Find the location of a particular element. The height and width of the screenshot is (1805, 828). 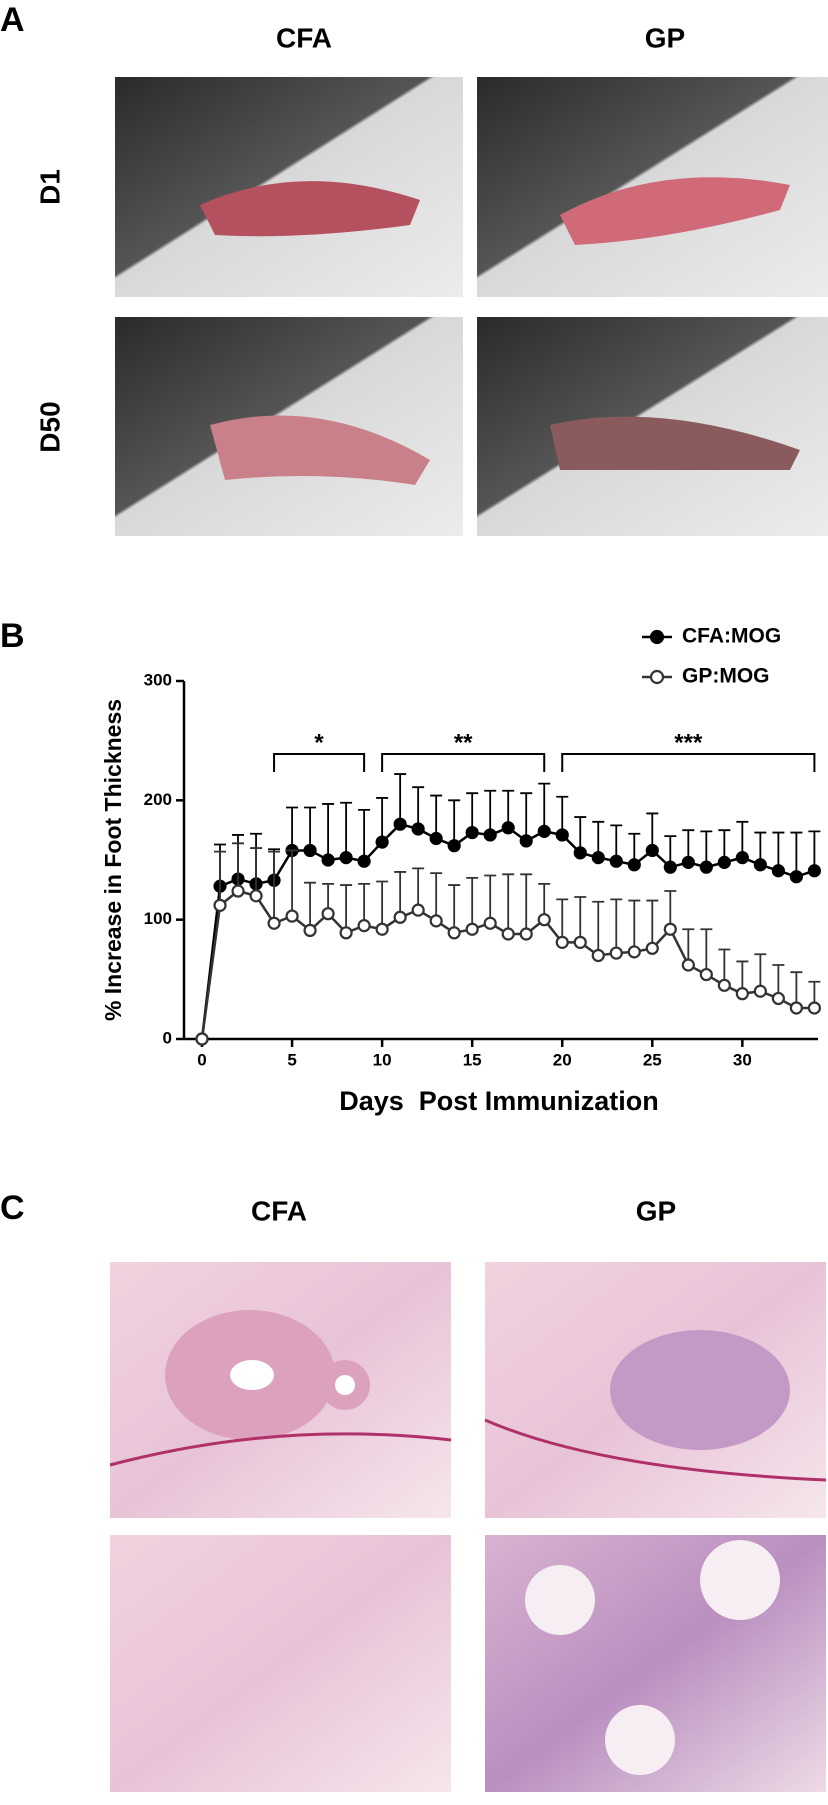

x-tick-label: 25 is located at coordinates (652, 1059).